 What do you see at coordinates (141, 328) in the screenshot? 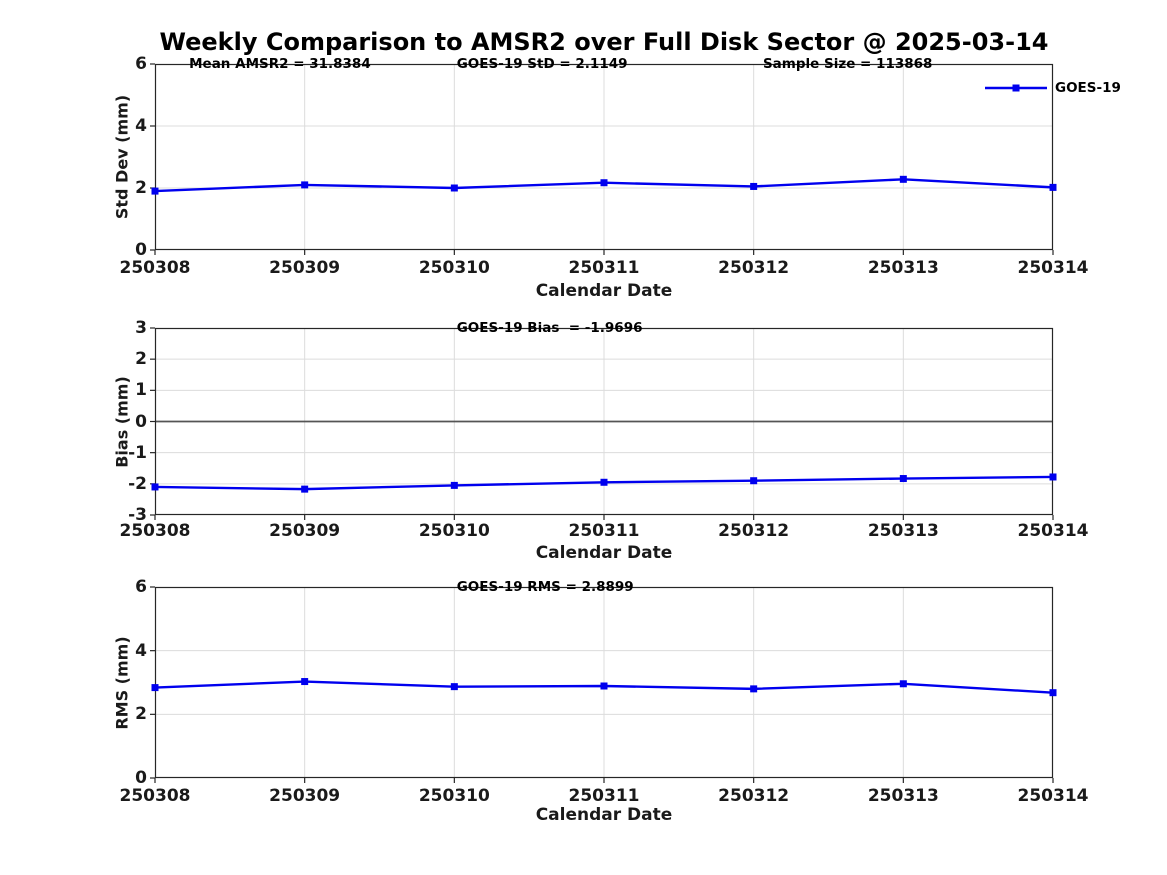
I see `y-tick-label: 3` at bounding box center [141, 328].